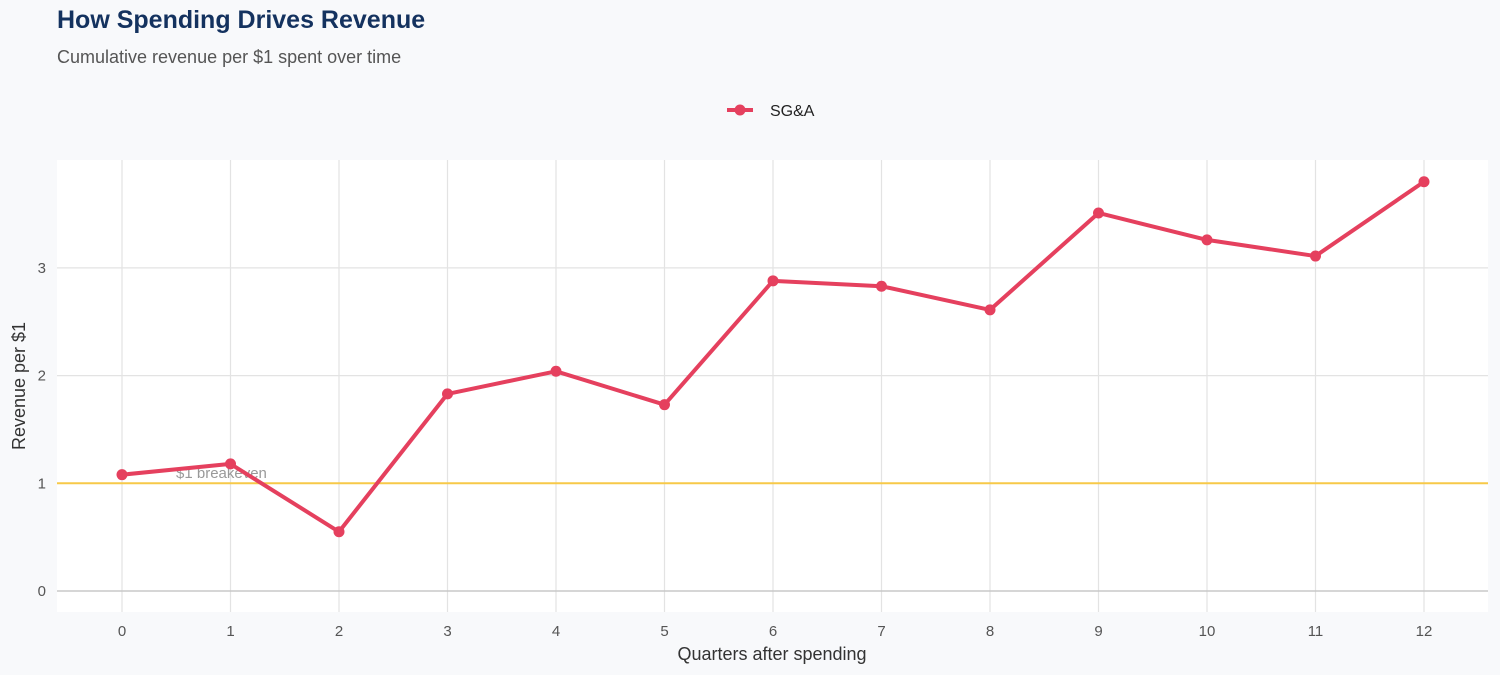  Describe the element at coordinates (122, 631) in the screenshot. I see `x-tick-label: 0` at that location.